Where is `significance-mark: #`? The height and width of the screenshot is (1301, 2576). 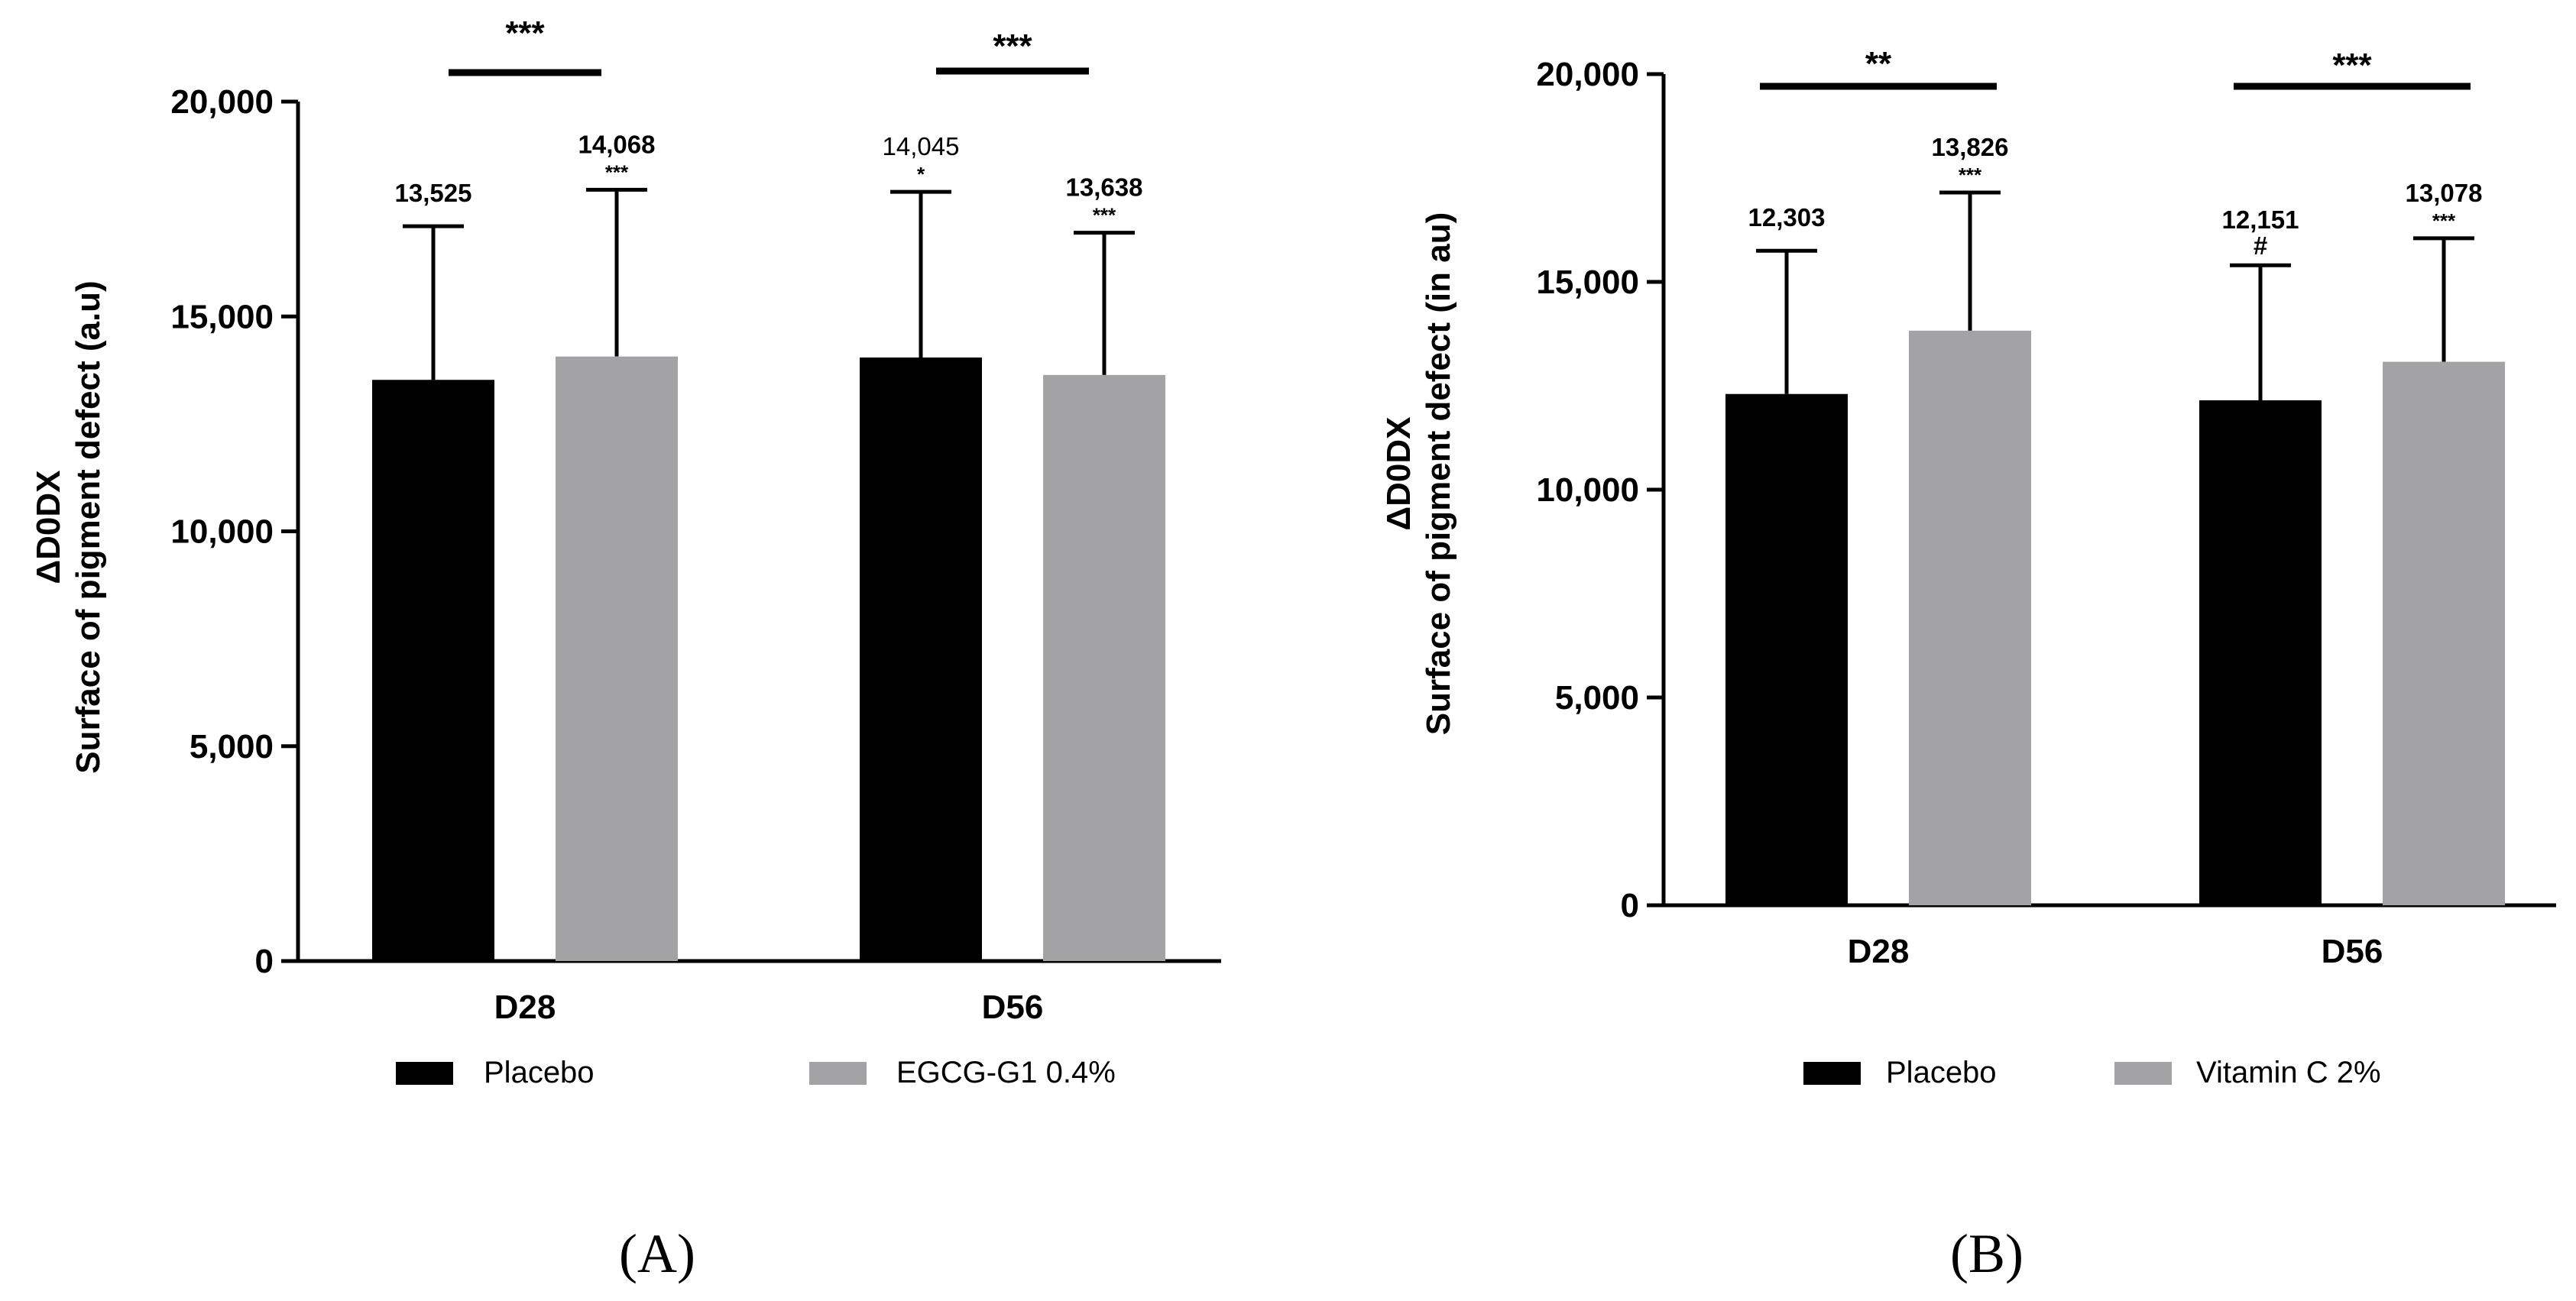 significance-mark: # is located at coordinates (2260, 245).